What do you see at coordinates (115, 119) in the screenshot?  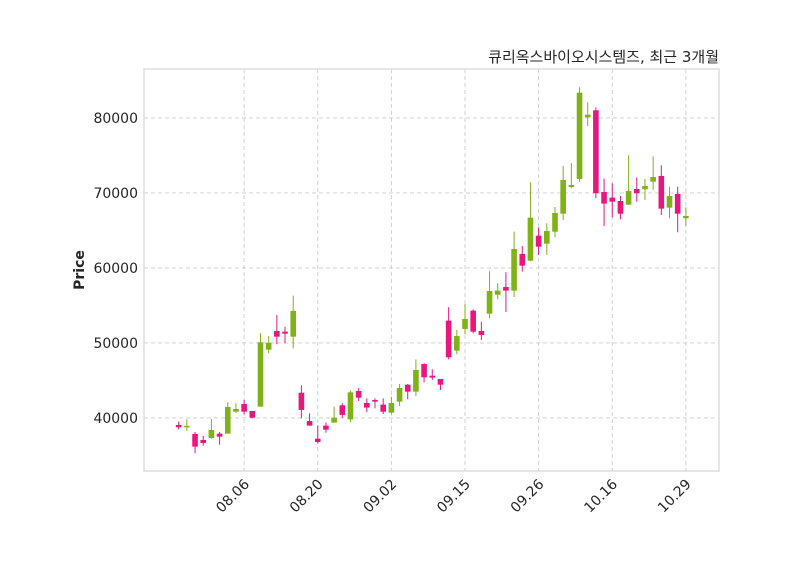 I see `y-tick-label: 80000` at bounding box center [115, 119].